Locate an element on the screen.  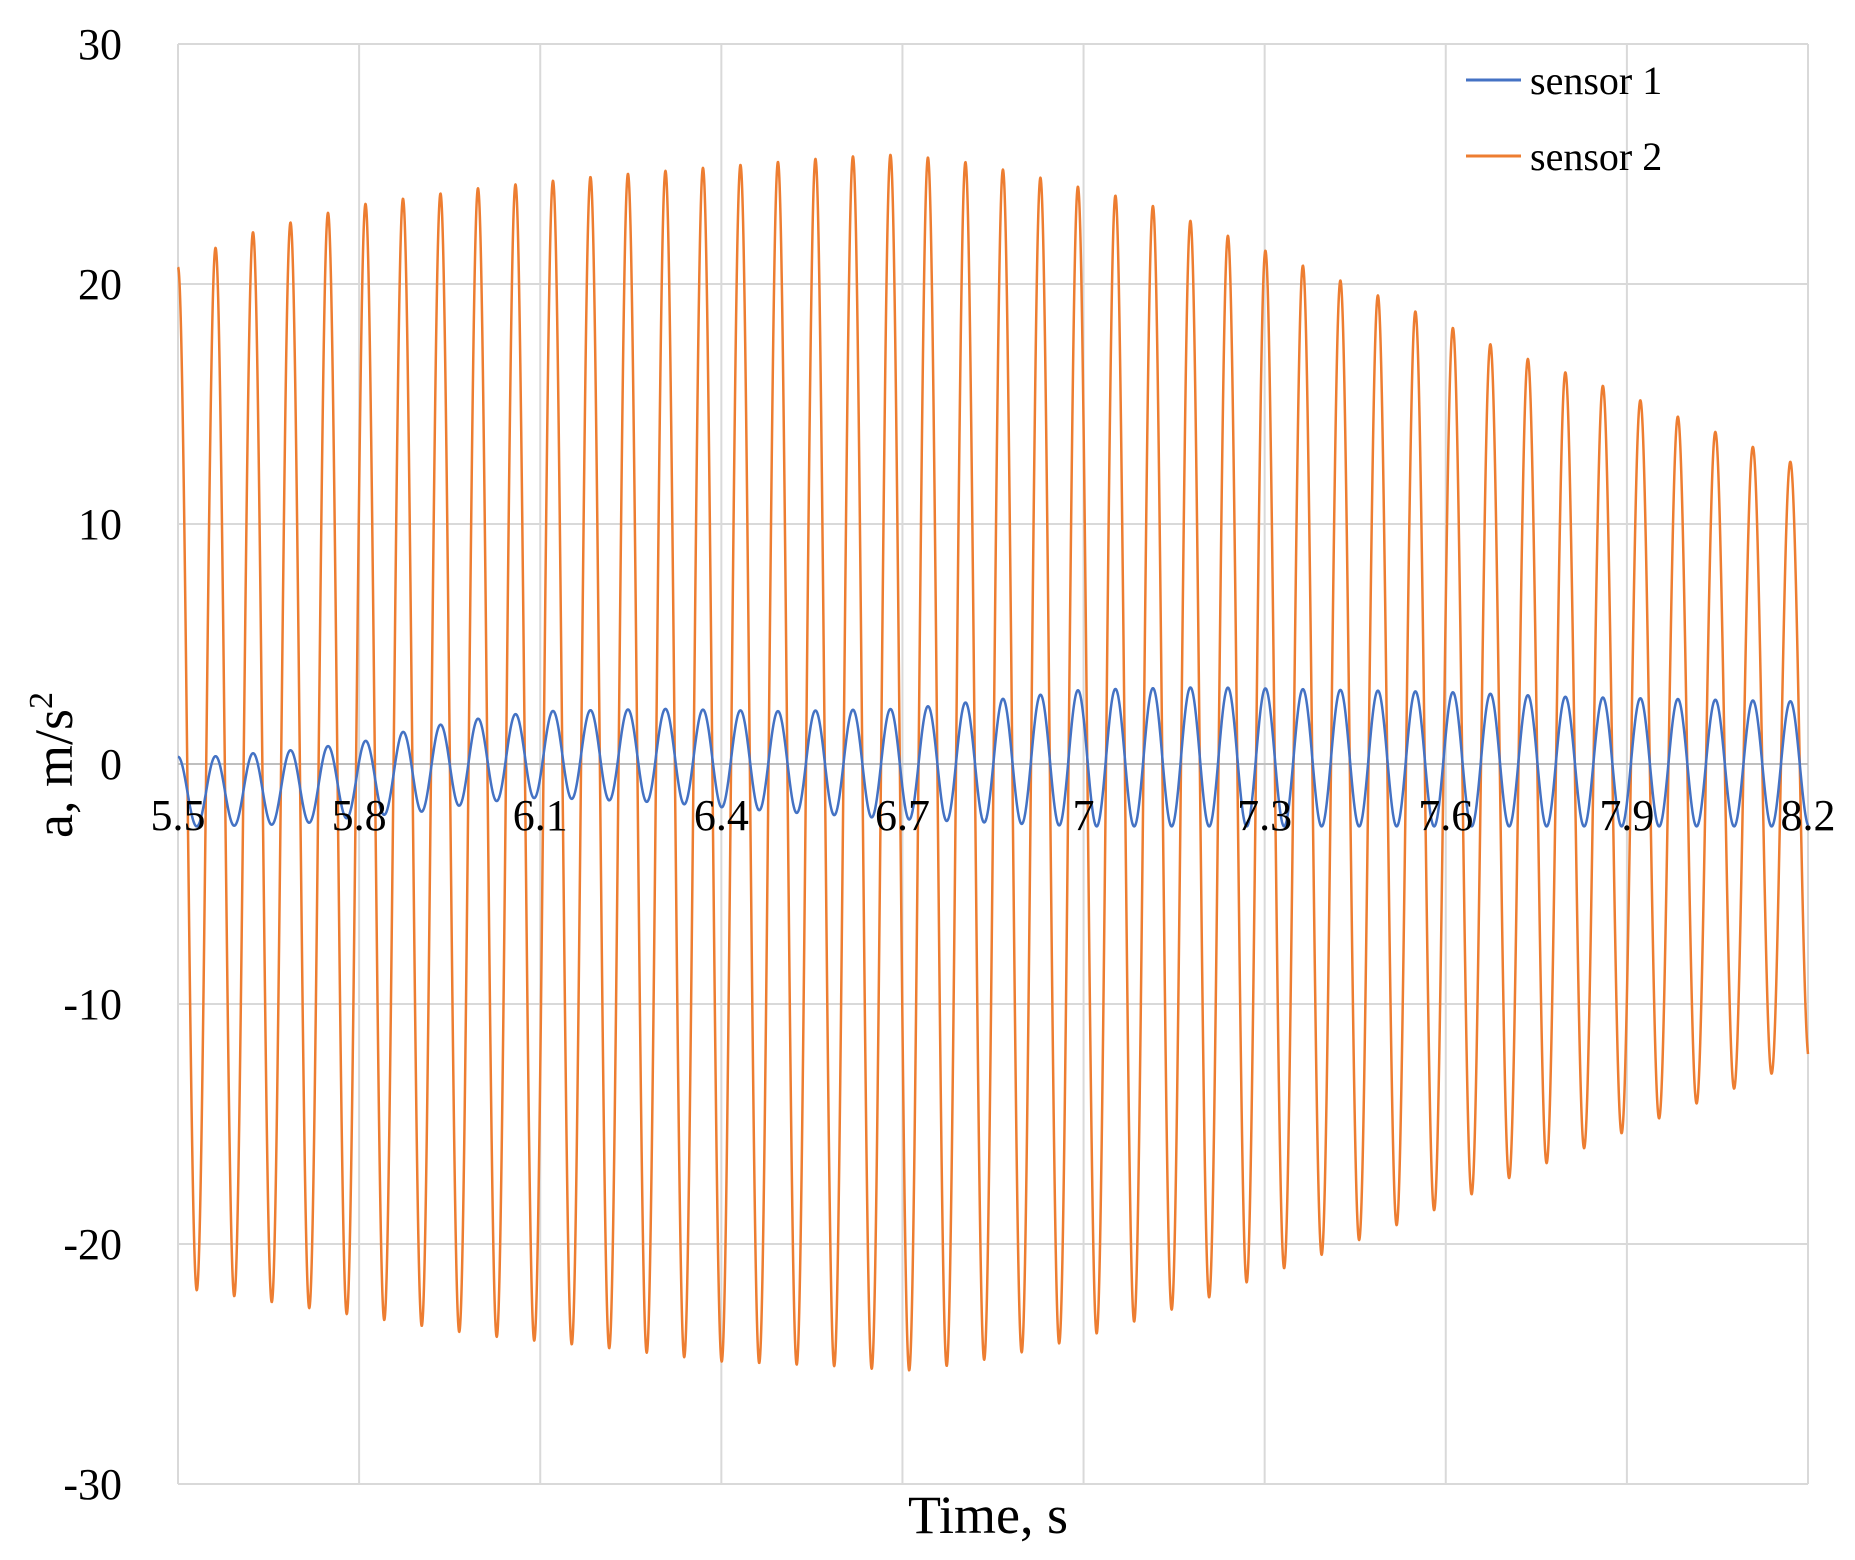
y-tick-label-1: -20 is located at coordinates (92, 1244).